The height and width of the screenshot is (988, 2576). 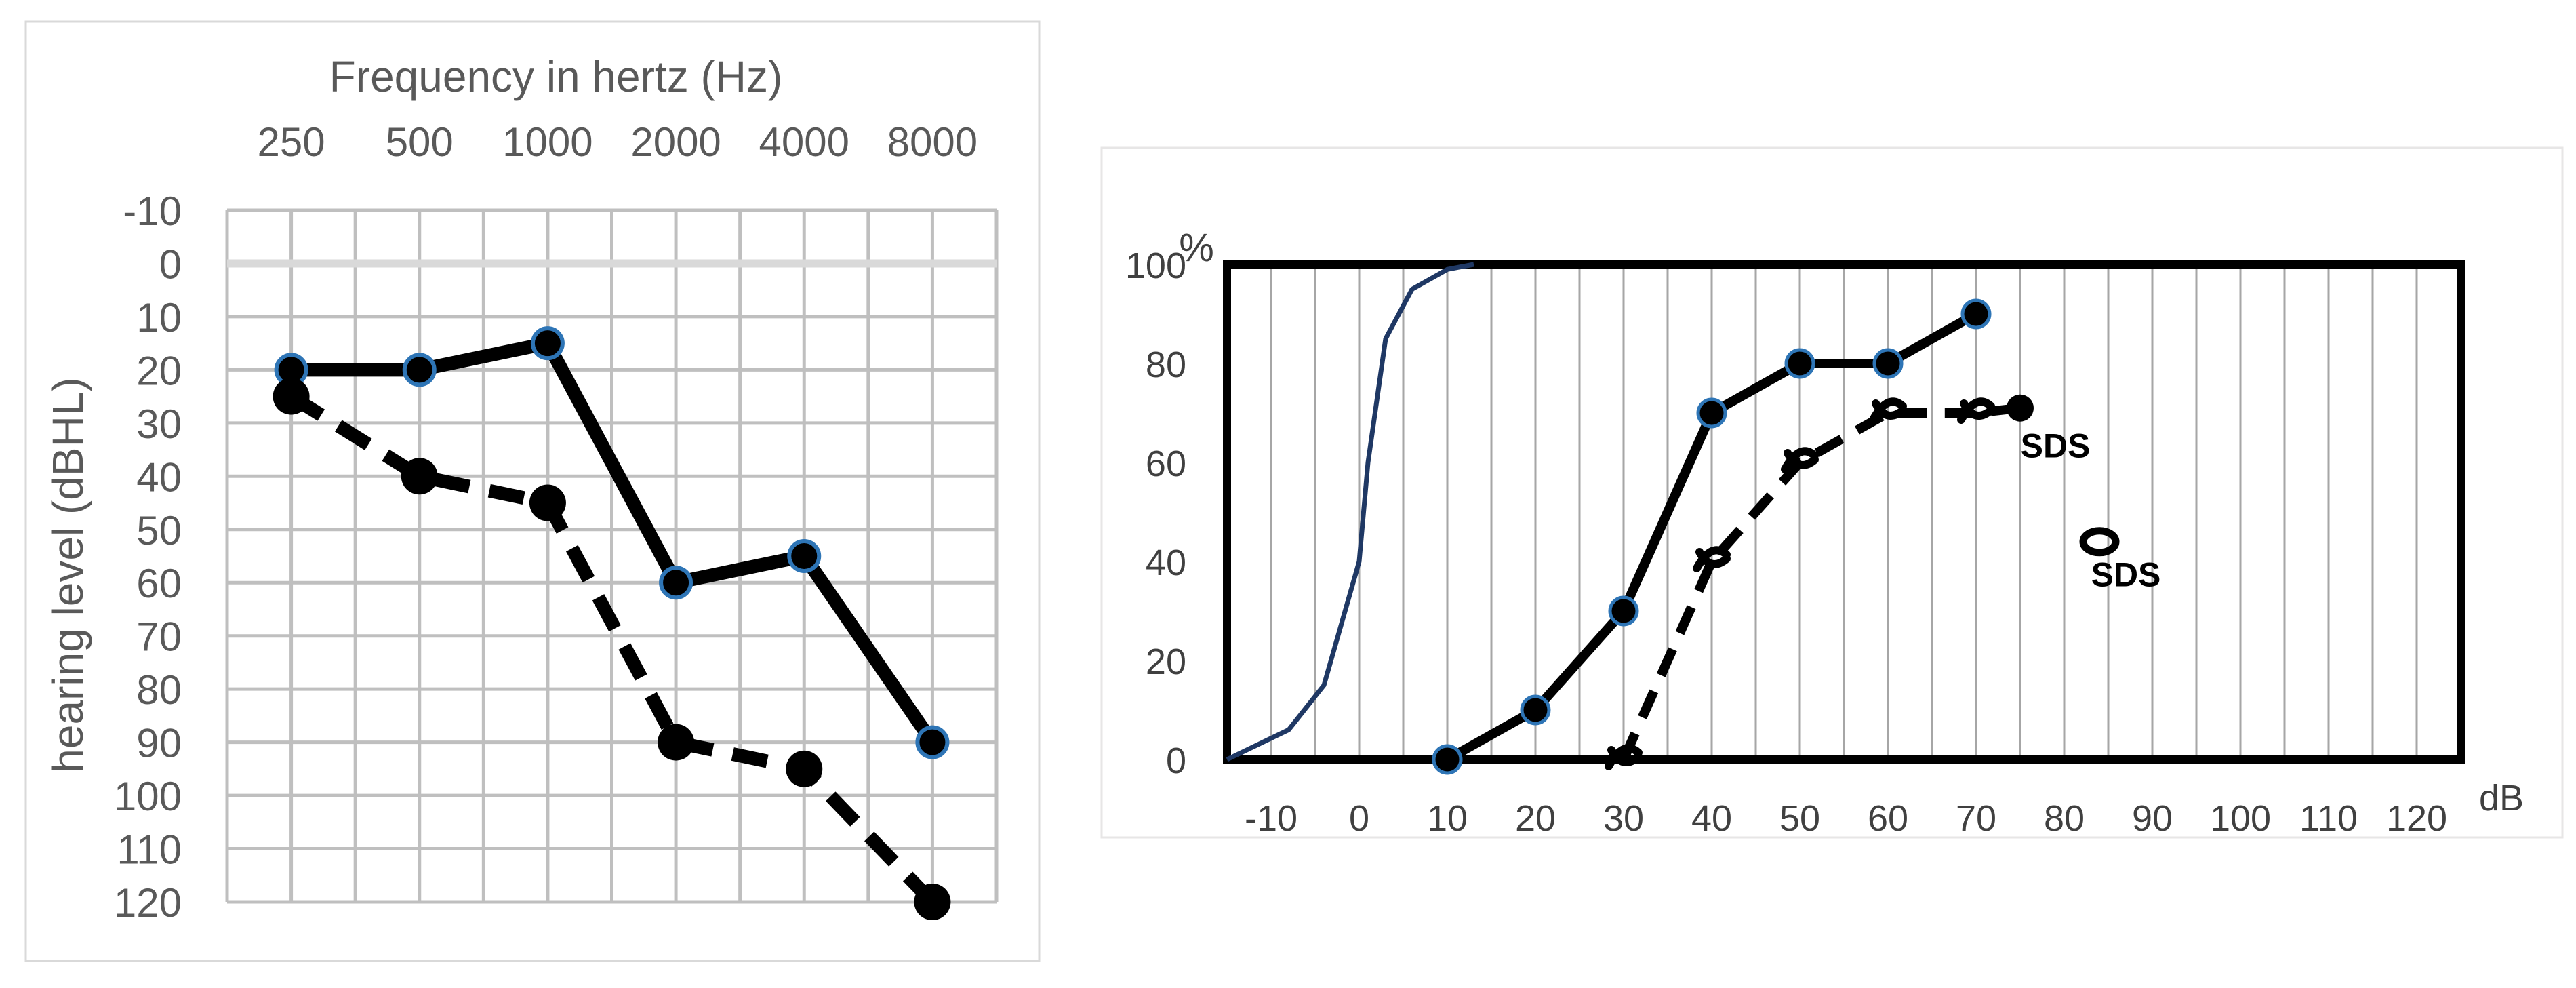 I want to click on speech-y-tick-label: 80, so click(x=1166, y=365).